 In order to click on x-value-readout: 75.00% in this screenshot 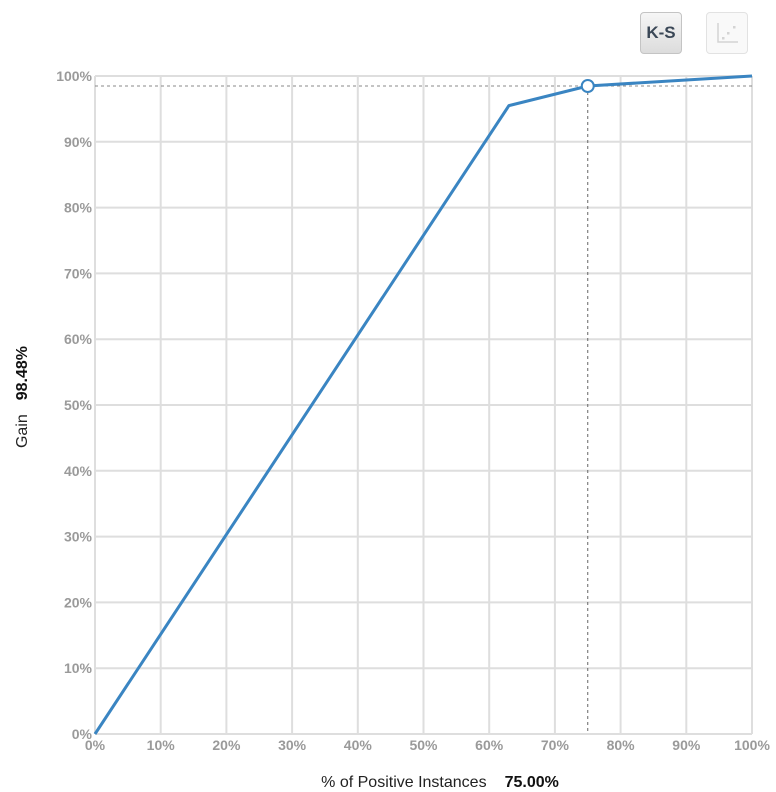, I will do `click(532, 782)`.